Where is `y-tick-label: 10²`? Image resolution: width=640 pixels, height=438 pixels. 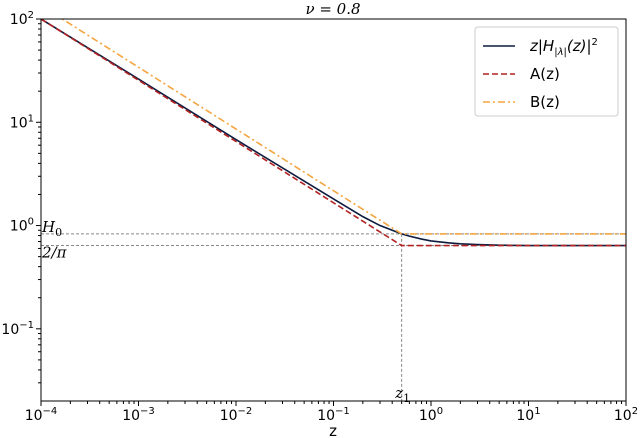
y-tick-label: 10² is located at coordinates (22, 19).